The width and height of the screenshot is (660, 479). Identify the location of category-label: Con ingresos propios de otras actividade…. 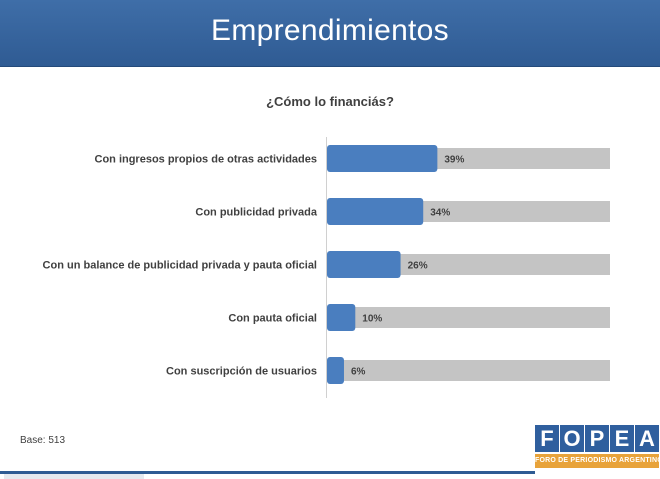
(206, 160).